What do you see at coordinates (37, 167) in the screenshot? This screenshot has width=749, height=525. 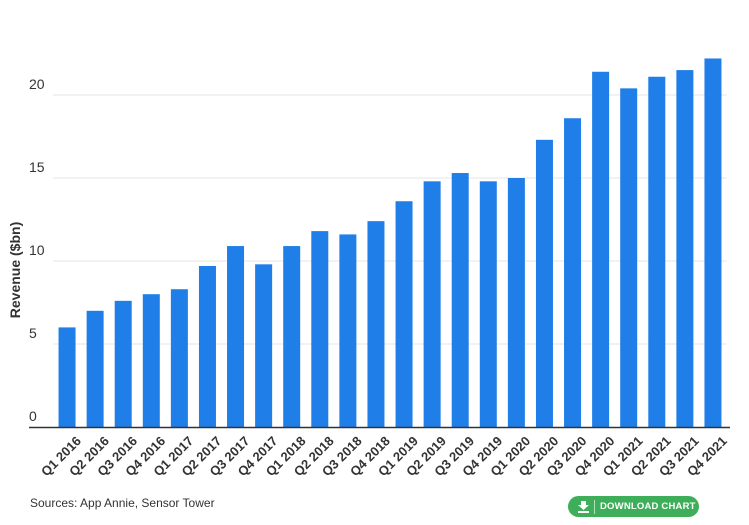 I see `y-tick-label: 15` at bounding box center [37, 167].